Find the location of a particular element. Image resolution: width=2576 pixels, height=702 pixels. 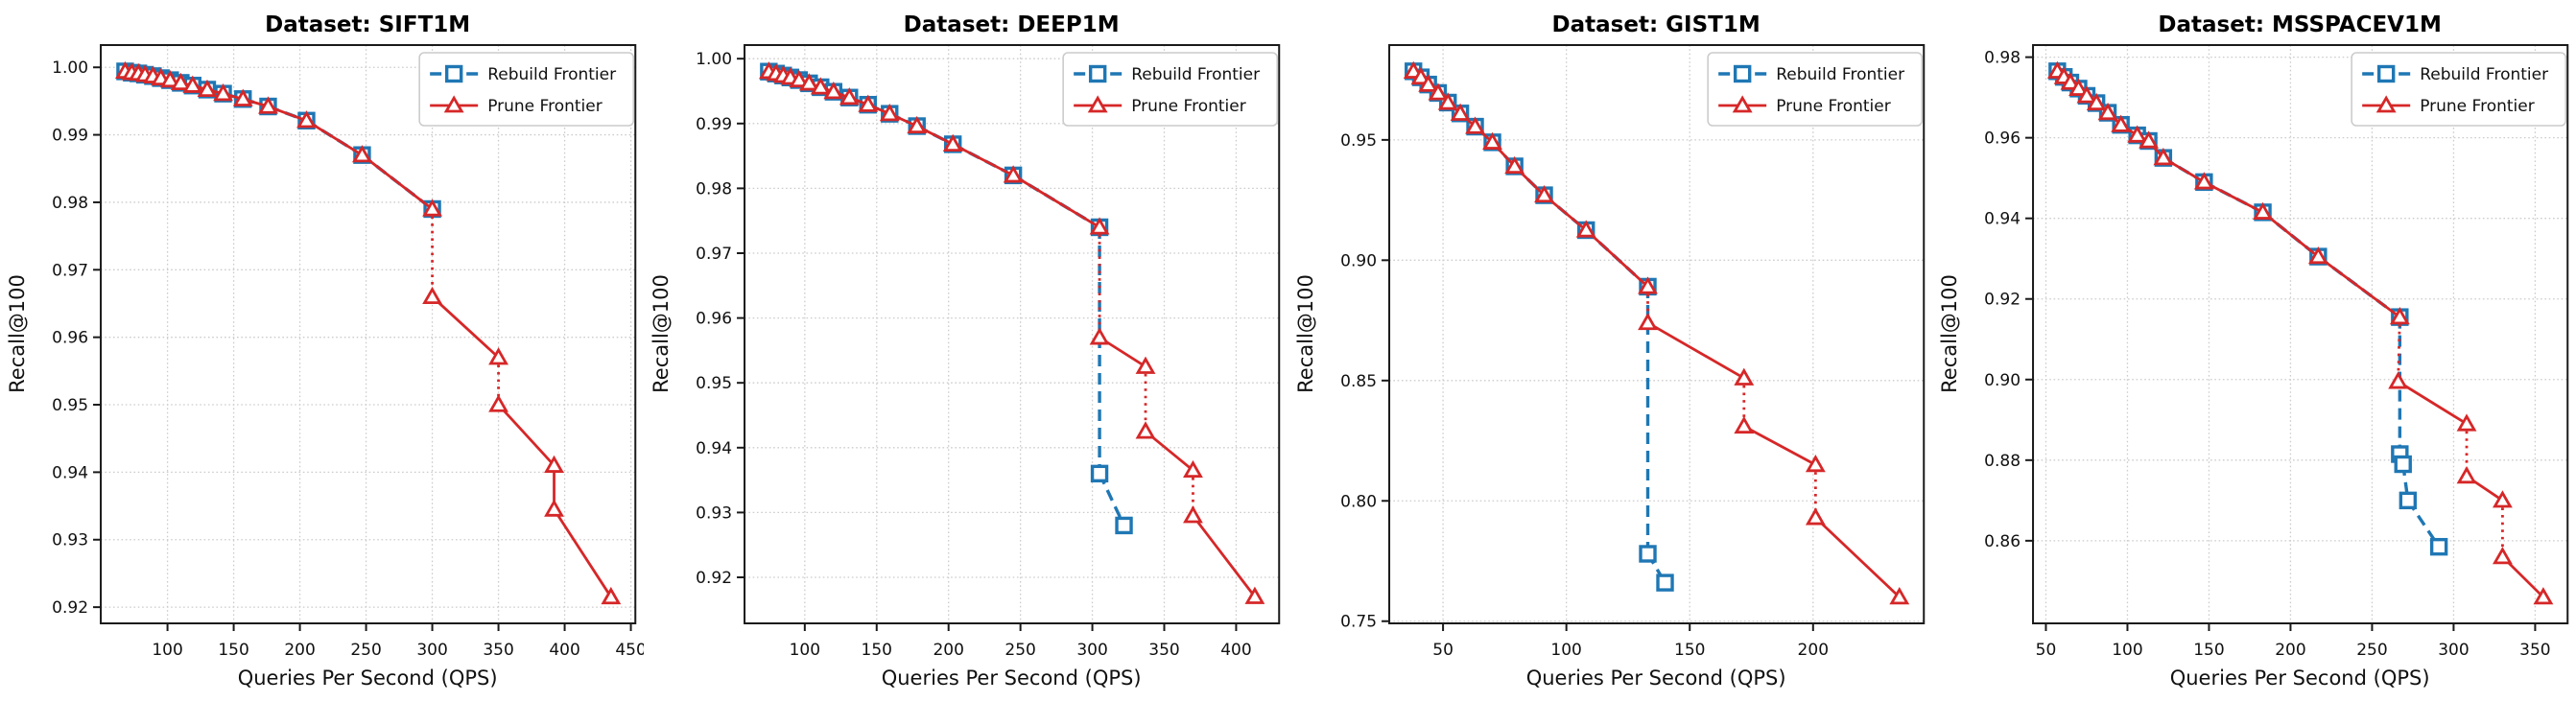

svg-text: 0.75 is located at coordinates (1359, 623).